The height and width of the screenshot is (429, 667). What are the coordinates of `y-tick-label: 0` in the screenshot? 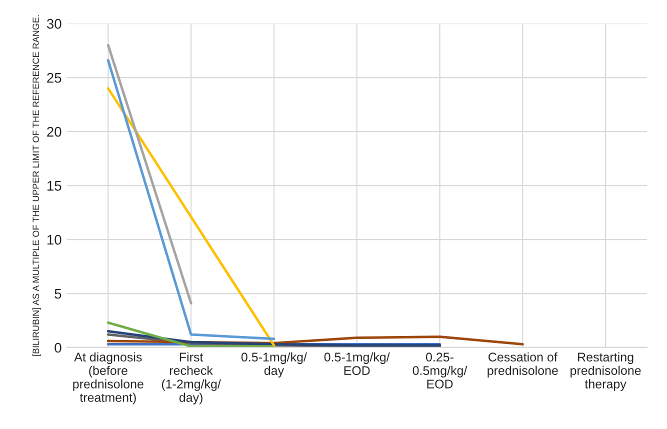 It's located at (58, 347).